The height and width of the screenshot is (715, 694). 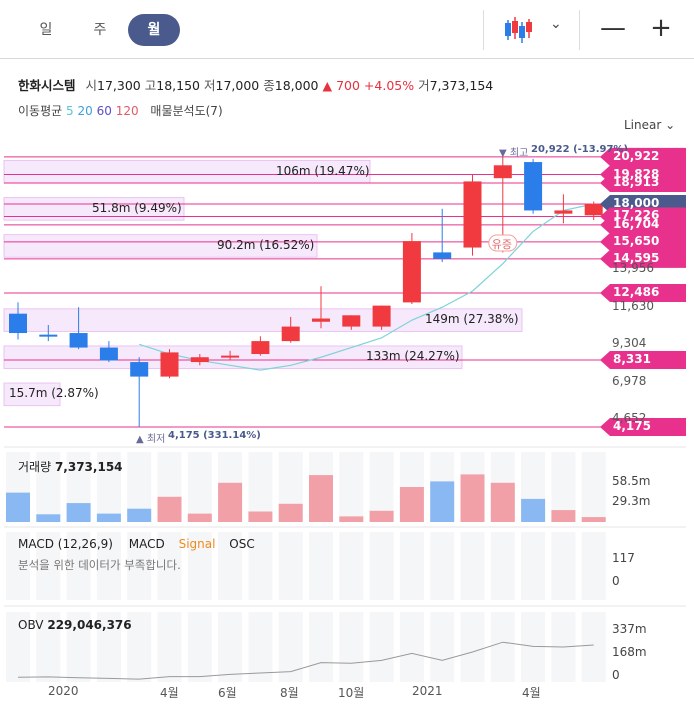 I want to click on price-axis-tick: 4,652, so click(x=629, y=418).